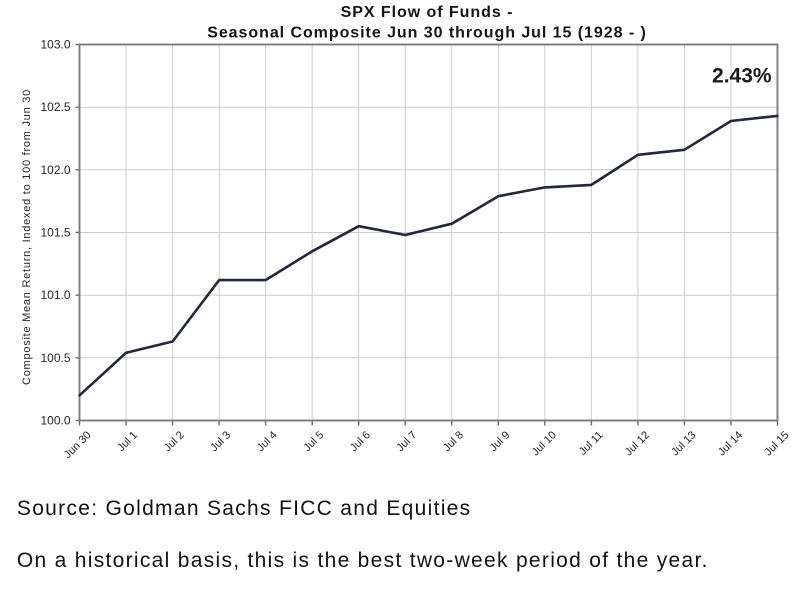 The width and height of the screenshot is (809, 590). What do you see at coordinates (730, 443) in the screenshot?
I see `svg-text: Jul 14` at bounding box center [730, 443].